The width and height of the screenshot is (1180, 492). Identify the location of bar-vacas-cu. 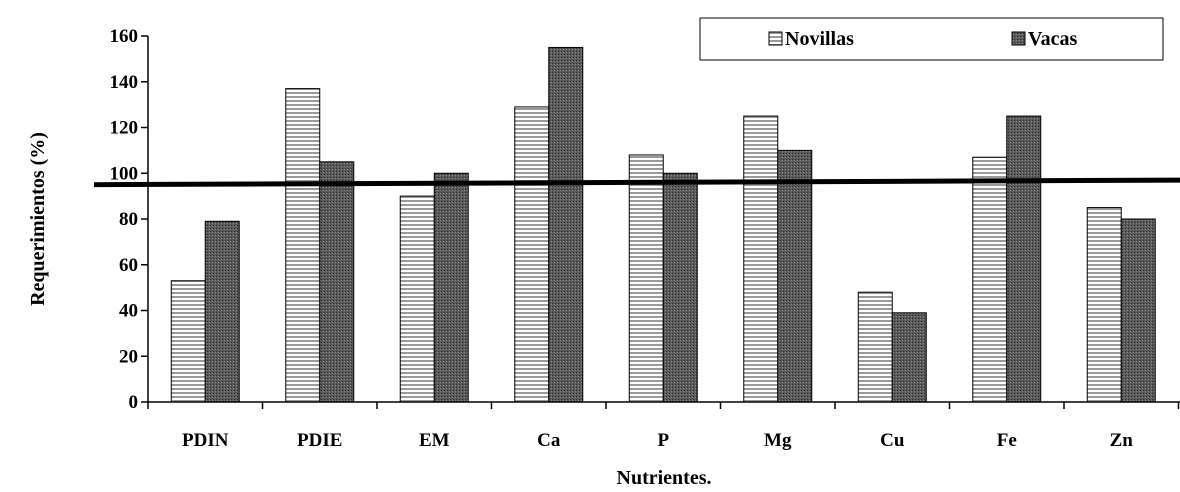
(909, 357).